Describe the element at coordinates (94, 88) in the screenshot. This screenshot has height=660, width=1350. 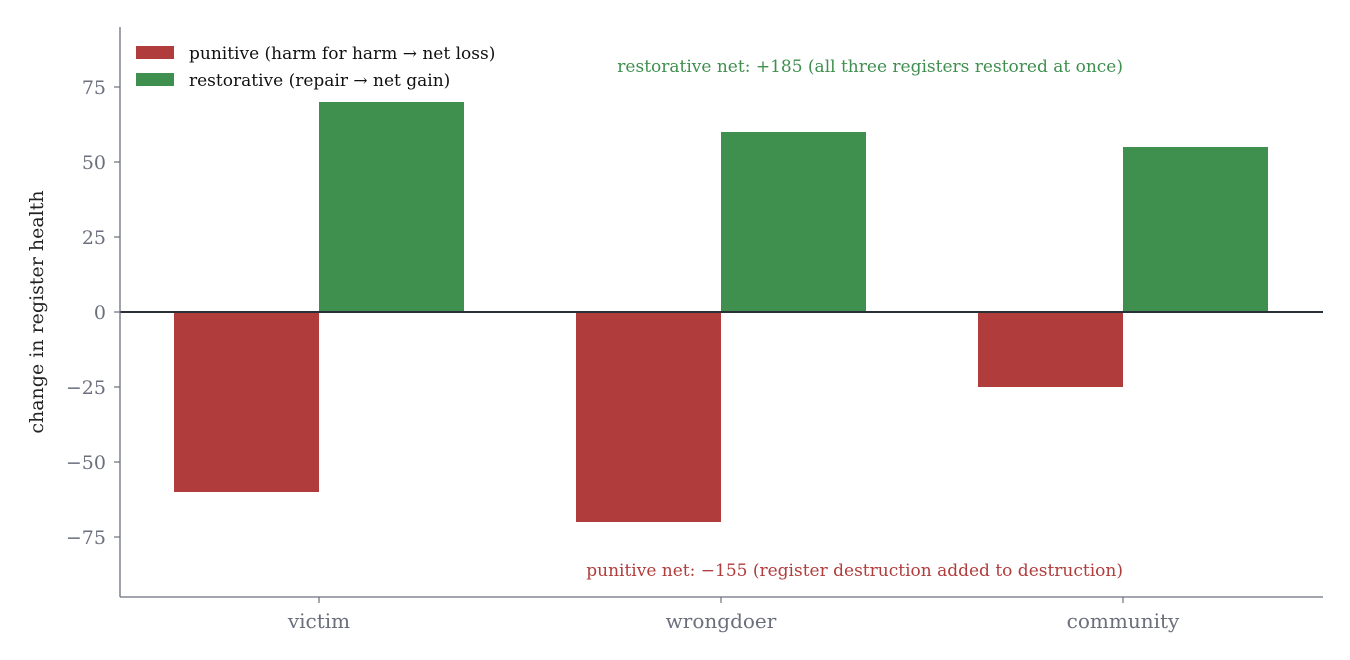
I see `y-tick-label: 75` at that location.